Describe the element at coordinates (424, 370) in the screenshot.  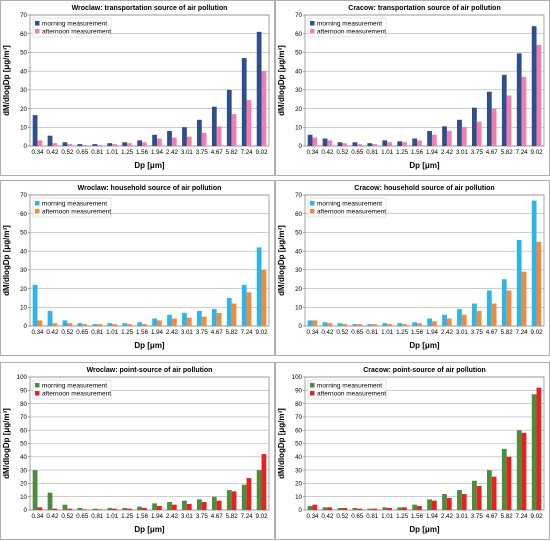
I see `chart-title: Cracow: point-source of air pollution` at that location.